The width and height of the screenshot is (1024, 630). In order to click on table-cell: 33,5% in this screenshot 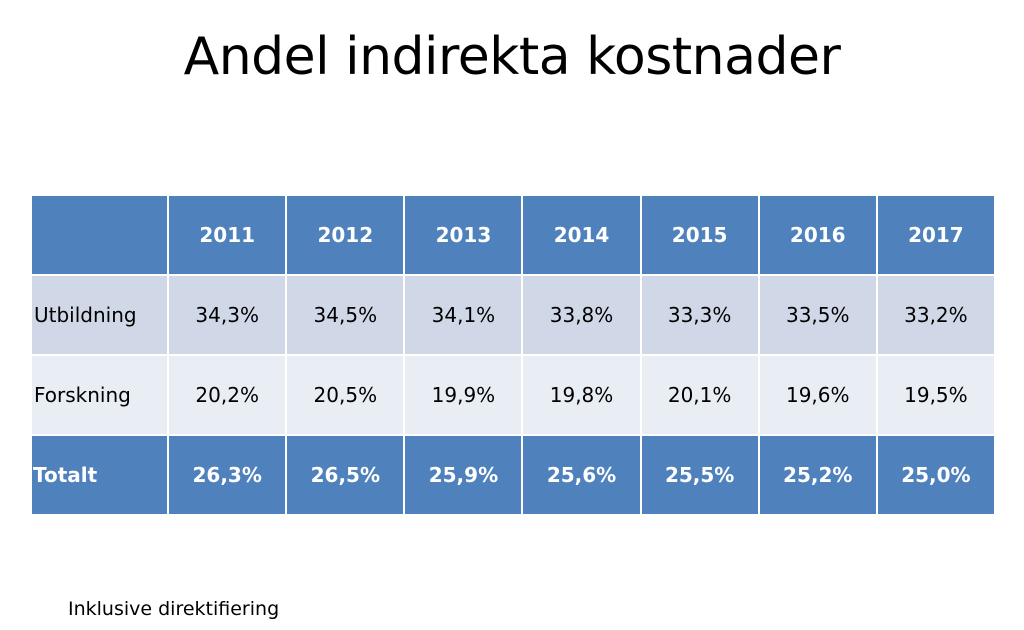, I will do `click(817, 315)`.